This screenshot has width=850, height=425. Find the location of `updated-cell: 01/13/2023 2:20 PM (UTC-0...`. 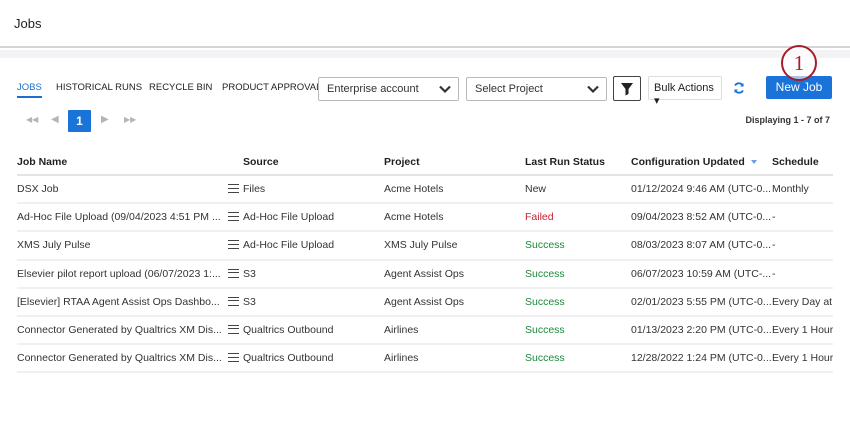

updated-cell: 01/13/2023 2:20 PM (UTC-0... is located at coordinates (701, 330).